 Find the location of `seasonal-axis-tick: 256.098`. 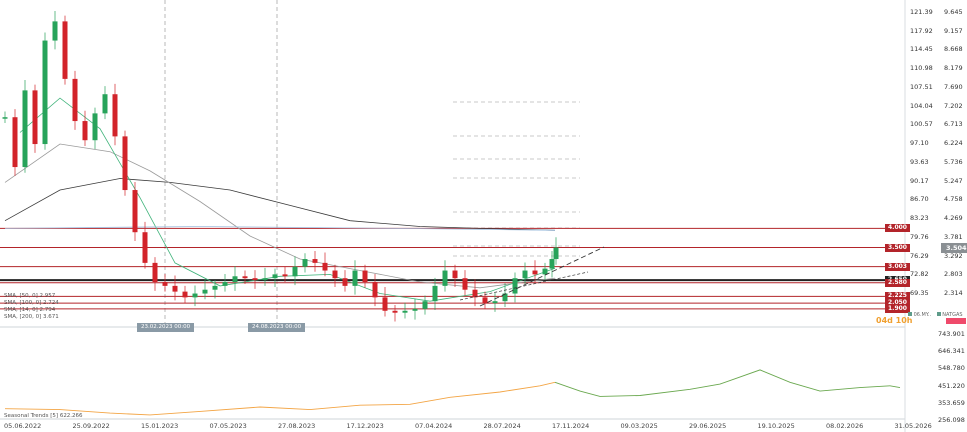

seasonal-axis-tick: 256.098 is located at coordinates (951, 420).